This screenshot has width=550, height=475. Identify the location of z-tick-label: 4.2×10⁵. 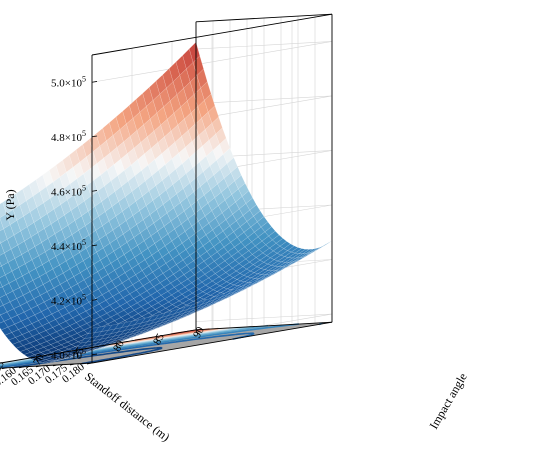
(68, 299).